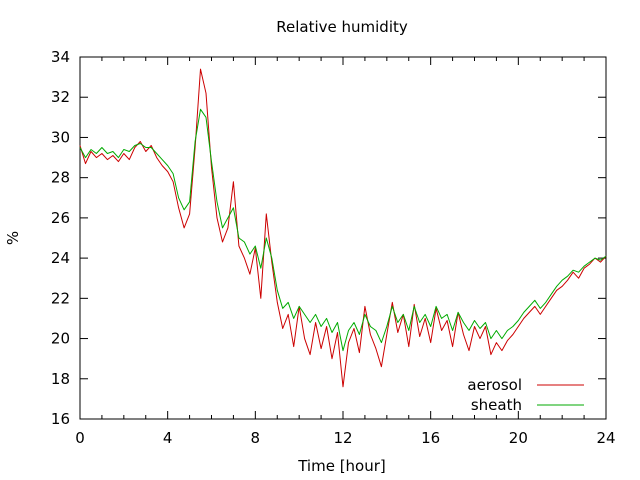  Describe the element at coordinates (60, 137) in the screenshot. I see `y-tick-label: 30` at that location.